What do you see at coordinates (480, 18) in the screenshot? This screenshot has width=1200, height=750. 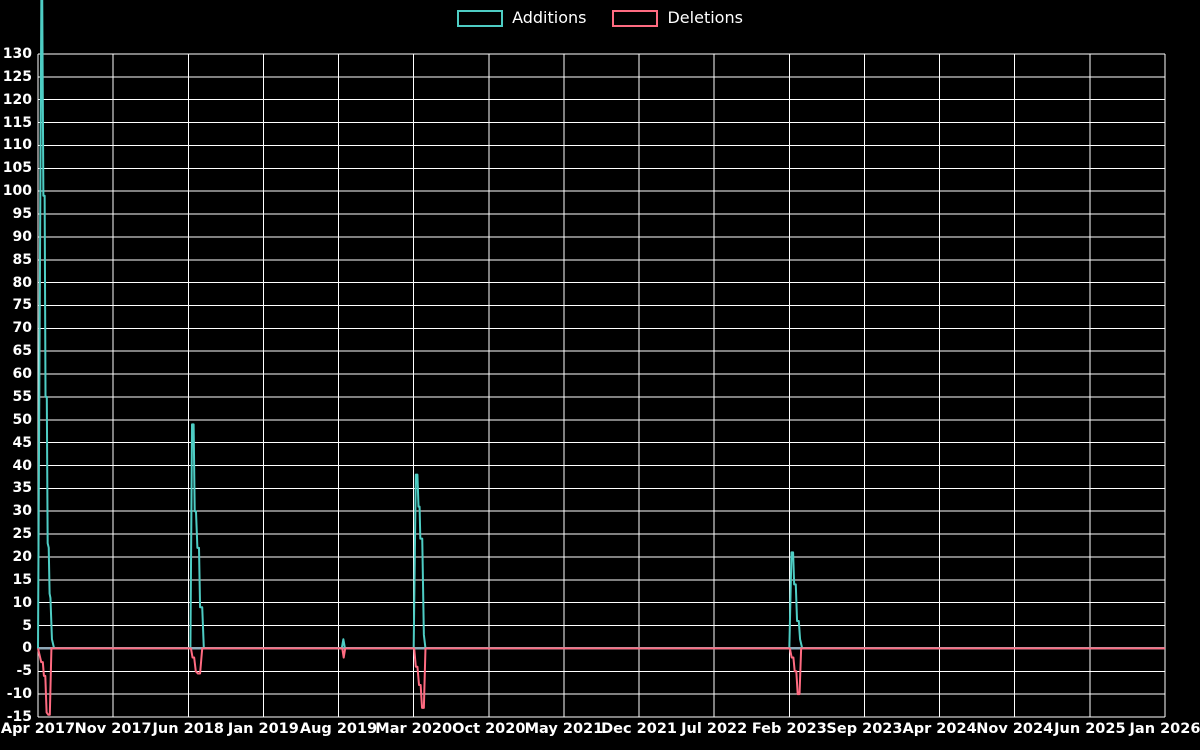 I see `legend-swatch-additions-icon` at bounding box center [480, 18].